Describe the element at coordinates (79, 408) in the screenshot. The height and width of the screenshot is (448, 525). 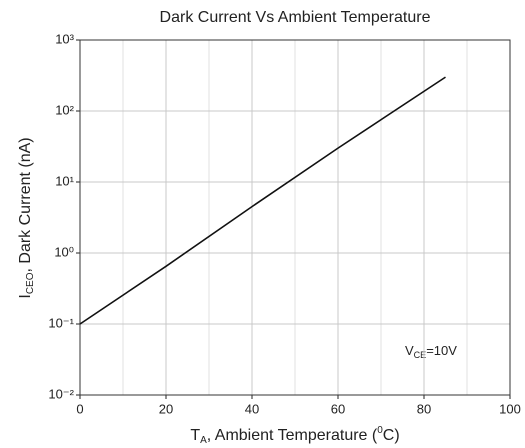
I see `x-tick-label: 0` at that location.